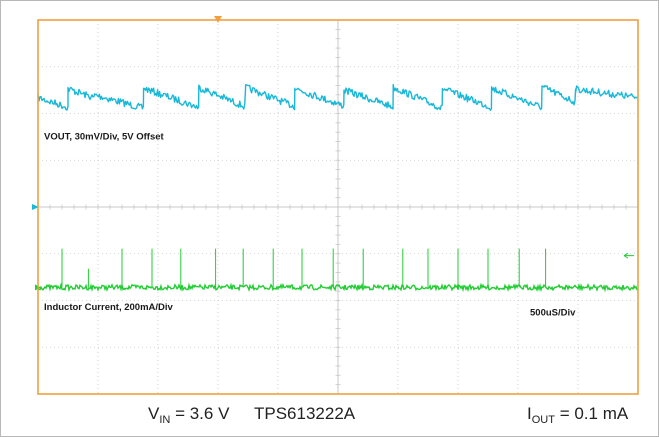 This screenshot has width=659, height=437. Describe the element at coordinates (591, 413) in the screenshot. I see `iout-value: = 0.1 mA` at that location.